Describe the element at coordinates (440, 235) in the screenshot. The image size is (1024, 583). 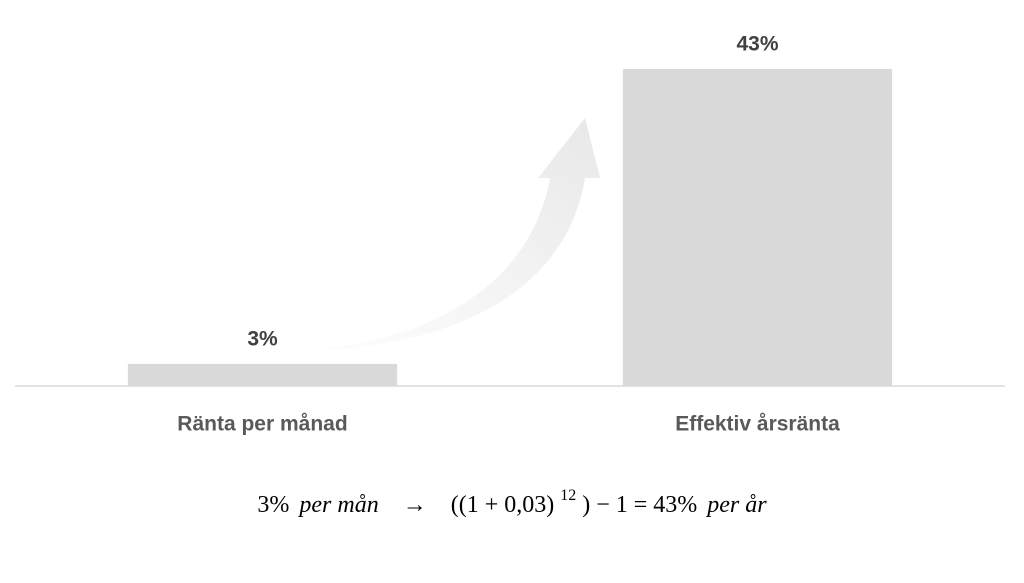
I see `growth-arrow` at that location.